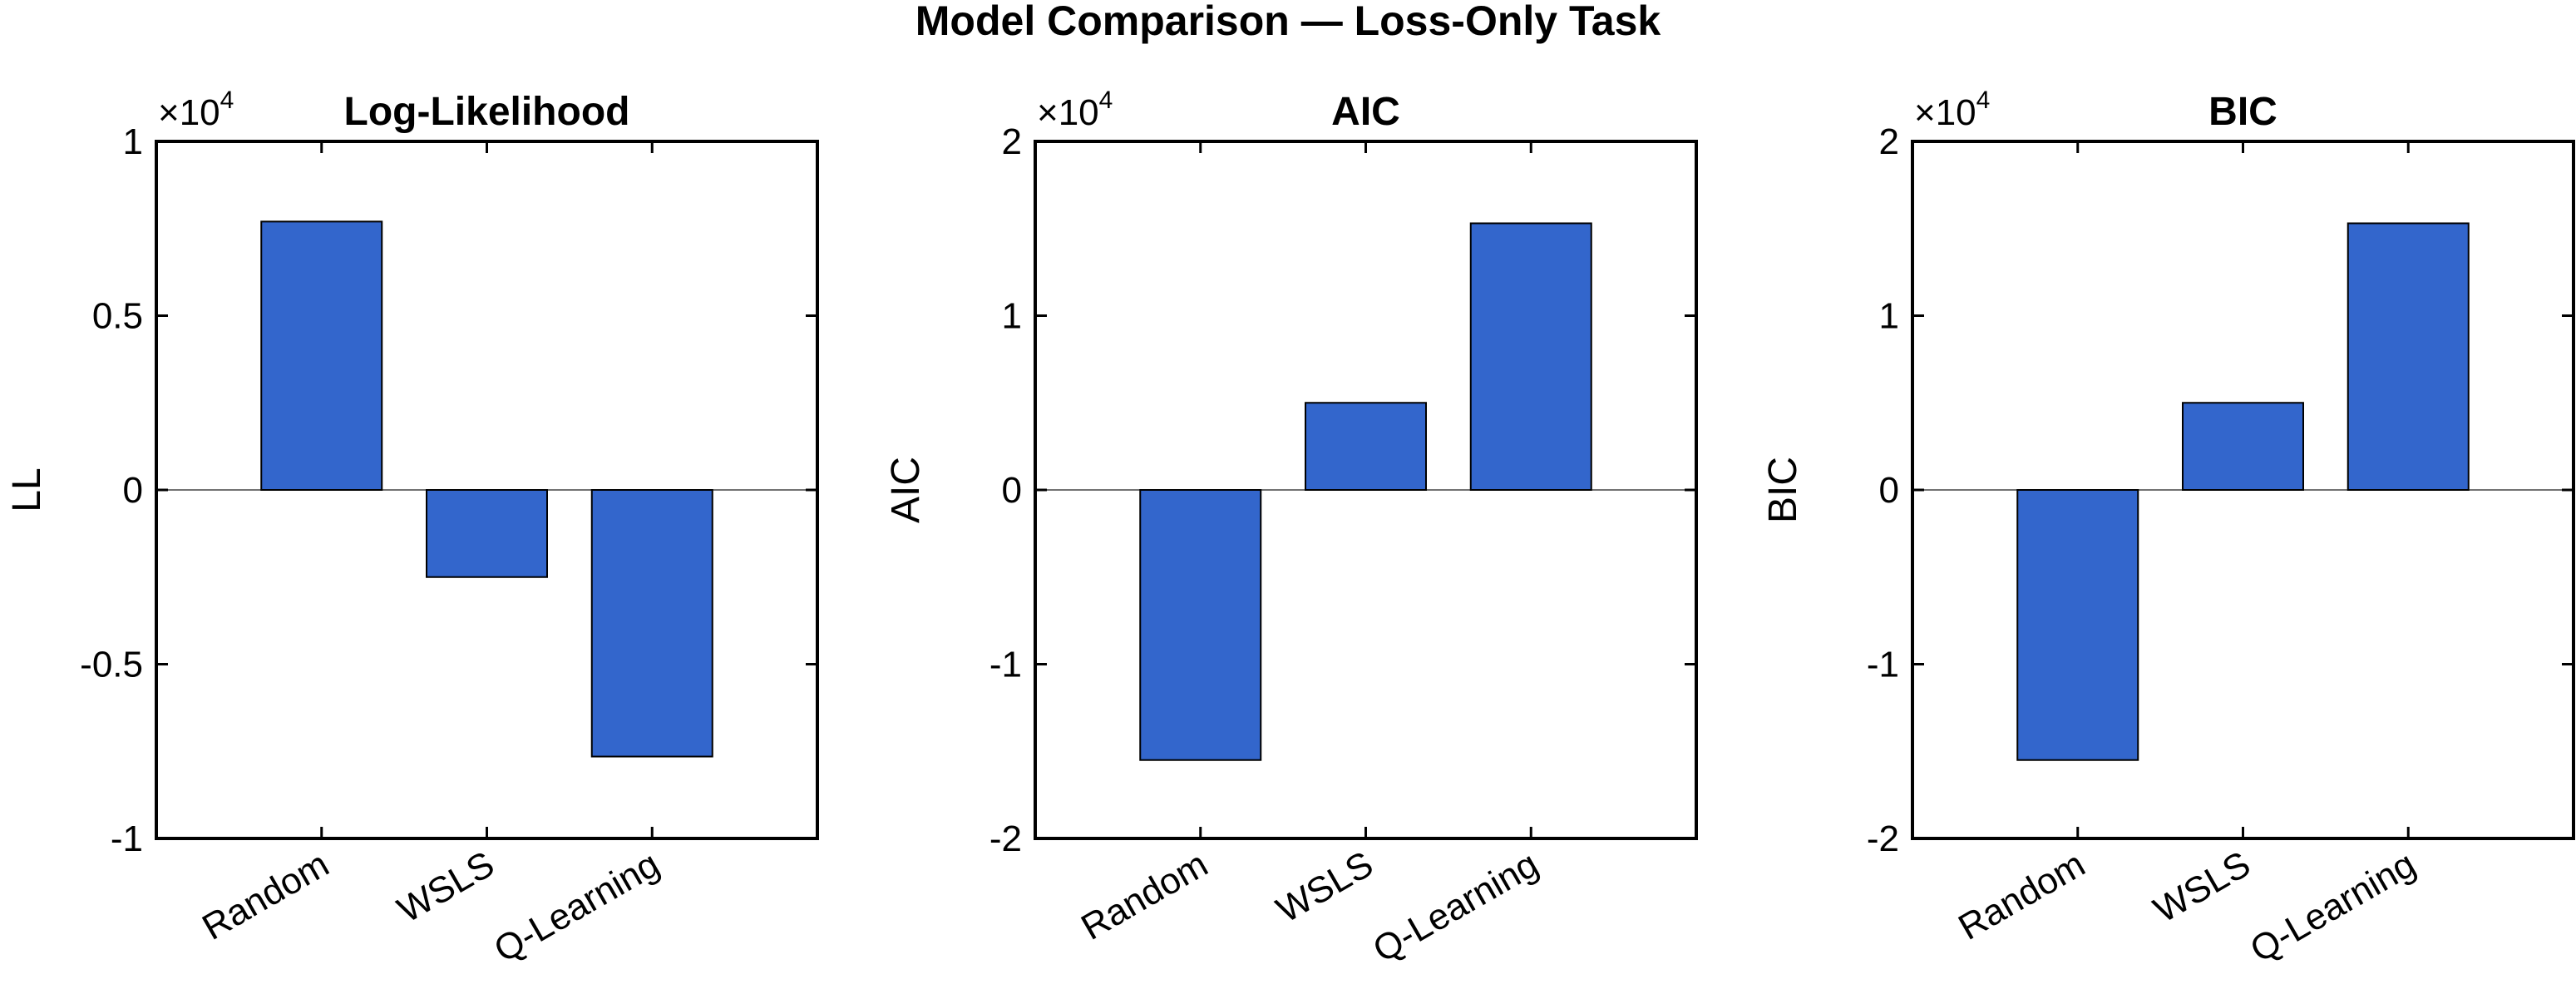 The width and height of the screenshot is (2576, 999). What do you see at coordinates (1365, 112) in the screenshot?
I see `panel-title: AIC` at bounding box center [1365, 112].